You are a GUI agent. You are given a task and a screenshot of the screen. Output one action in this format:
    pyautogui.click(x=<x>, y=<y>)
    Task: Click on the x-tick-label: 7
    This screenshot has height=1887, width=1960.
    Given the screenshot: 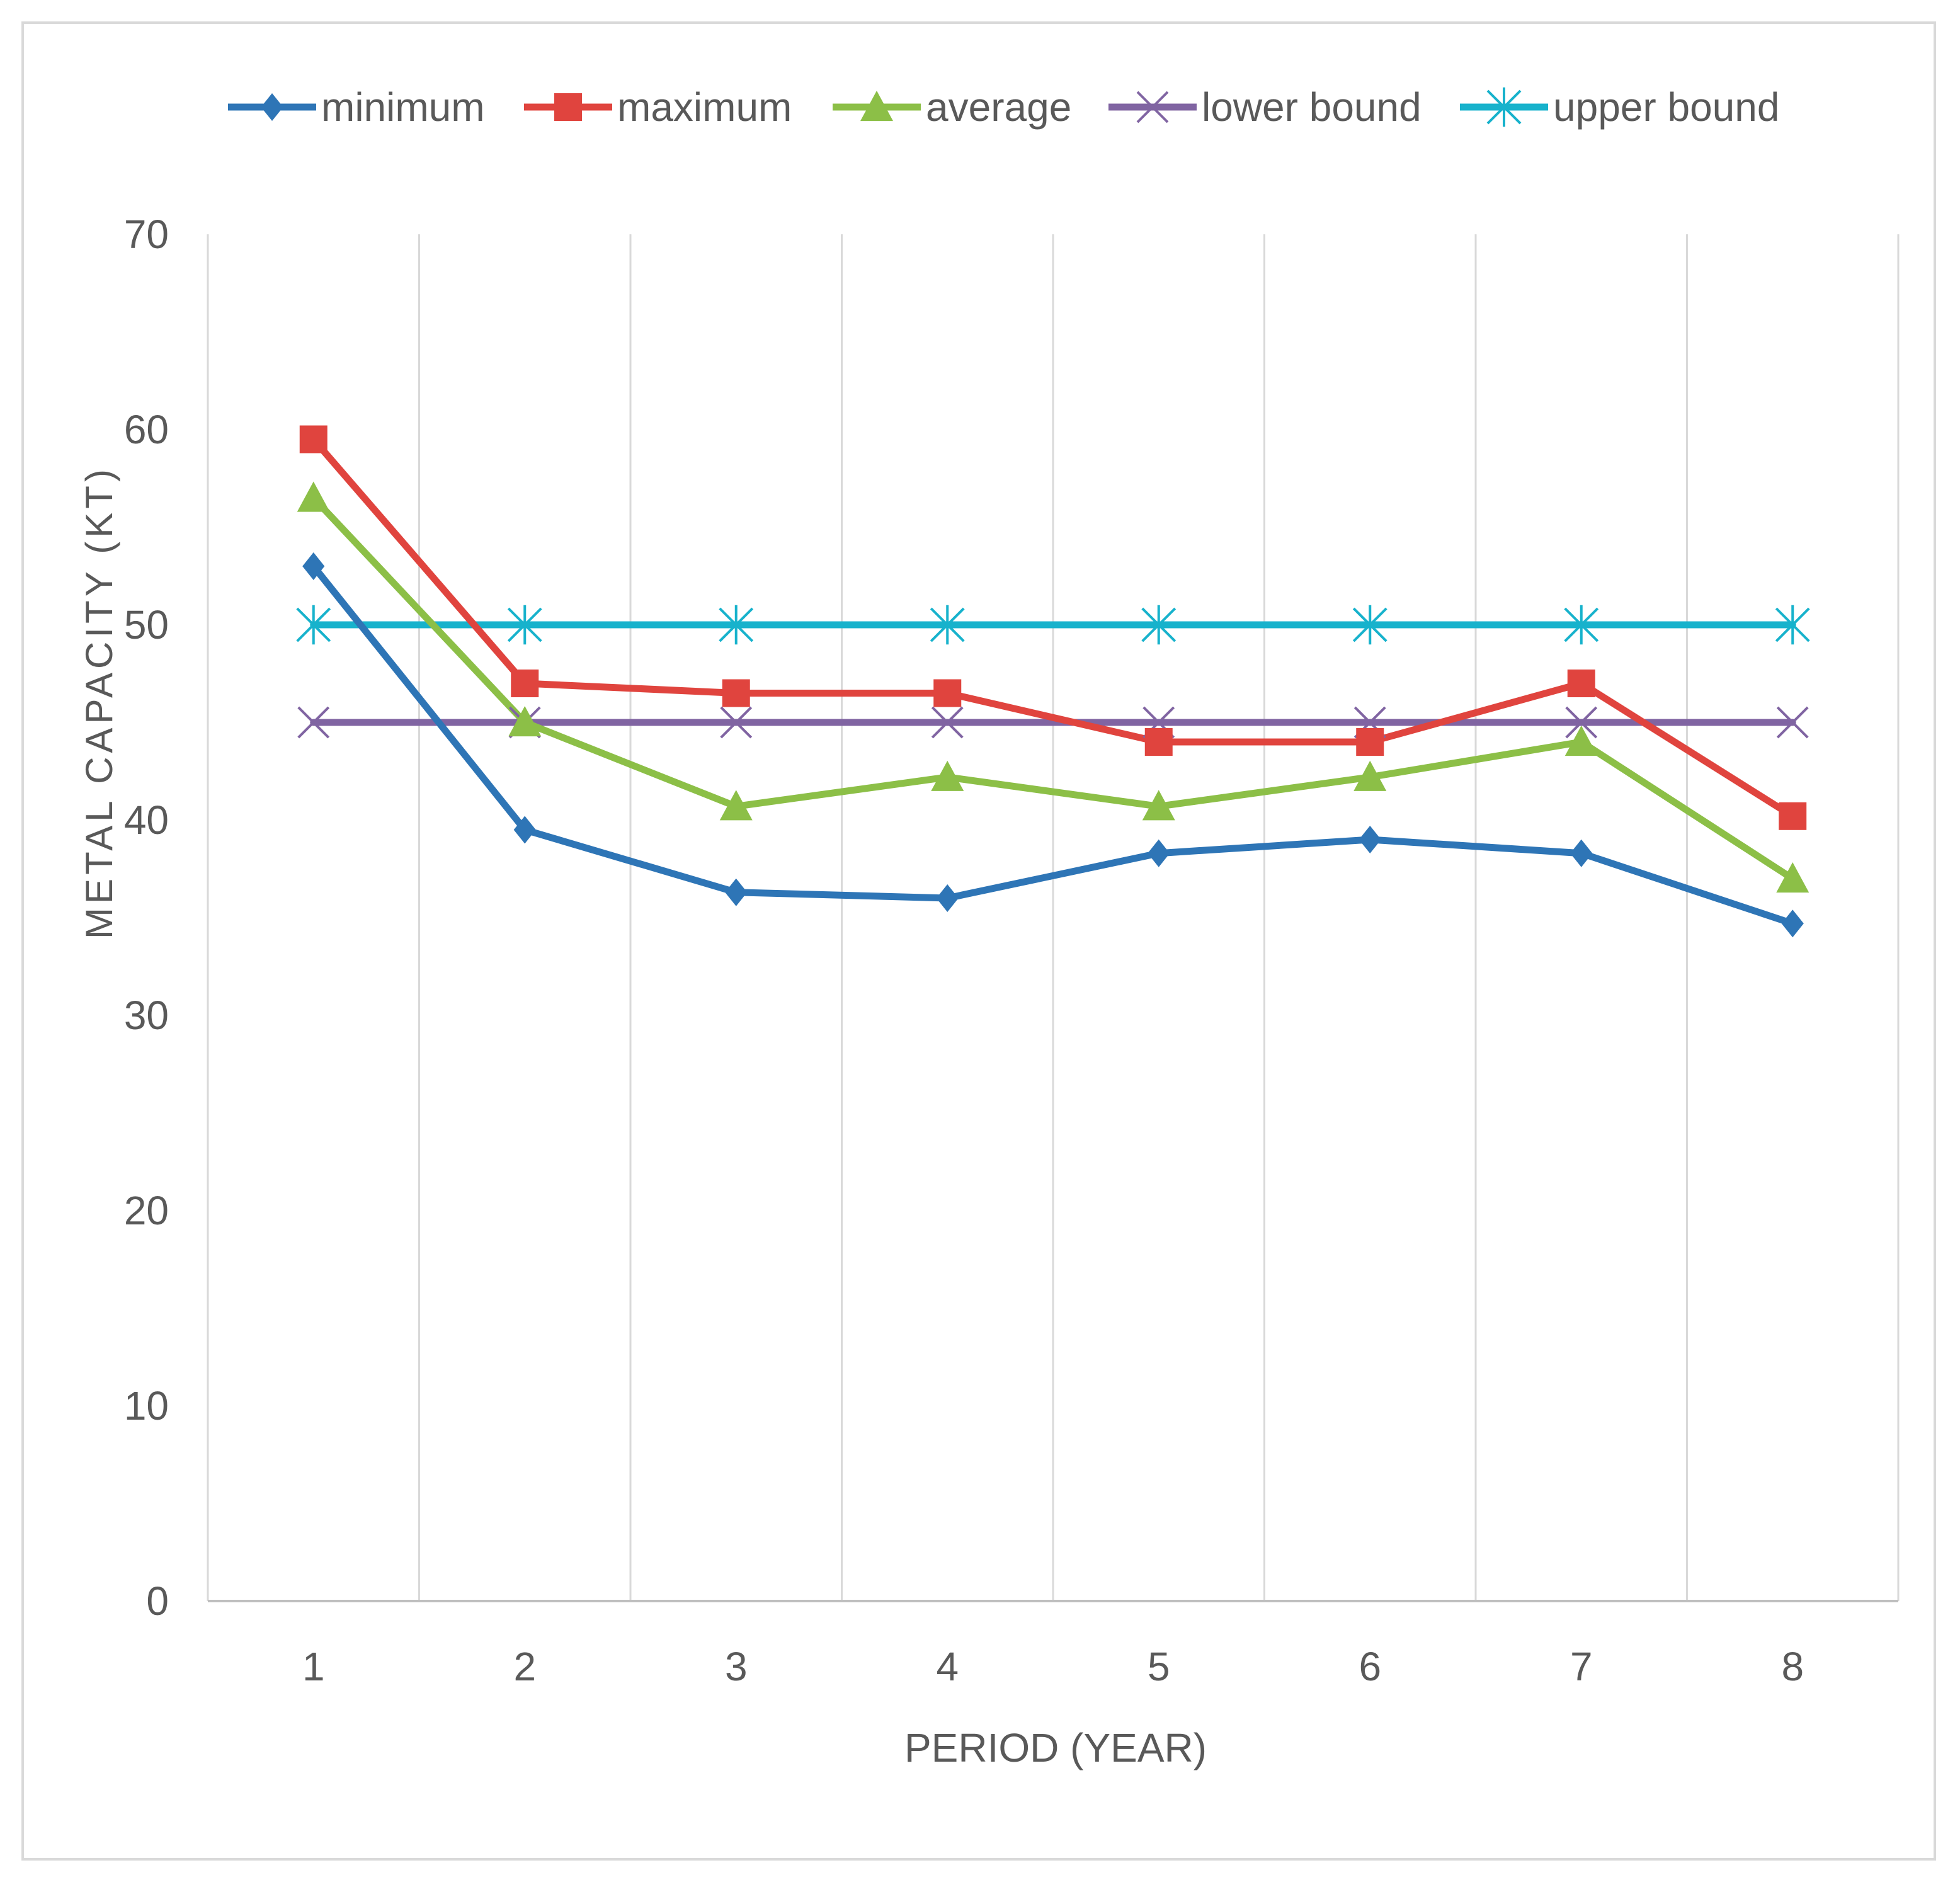 What is the action you would take?
    pyautogui.click(x=1581, y=1666)
    